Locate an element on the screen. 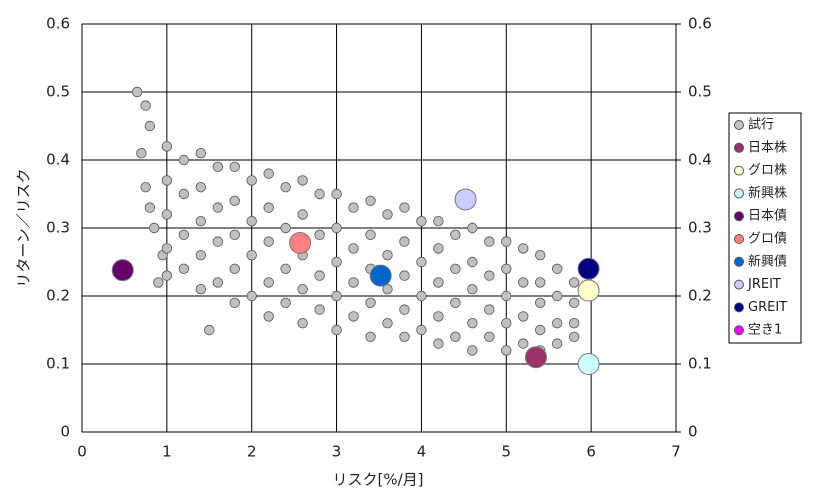 The image size is (813, 503). y2-tick-label: 0.6 is located at coordinates (700, 24).